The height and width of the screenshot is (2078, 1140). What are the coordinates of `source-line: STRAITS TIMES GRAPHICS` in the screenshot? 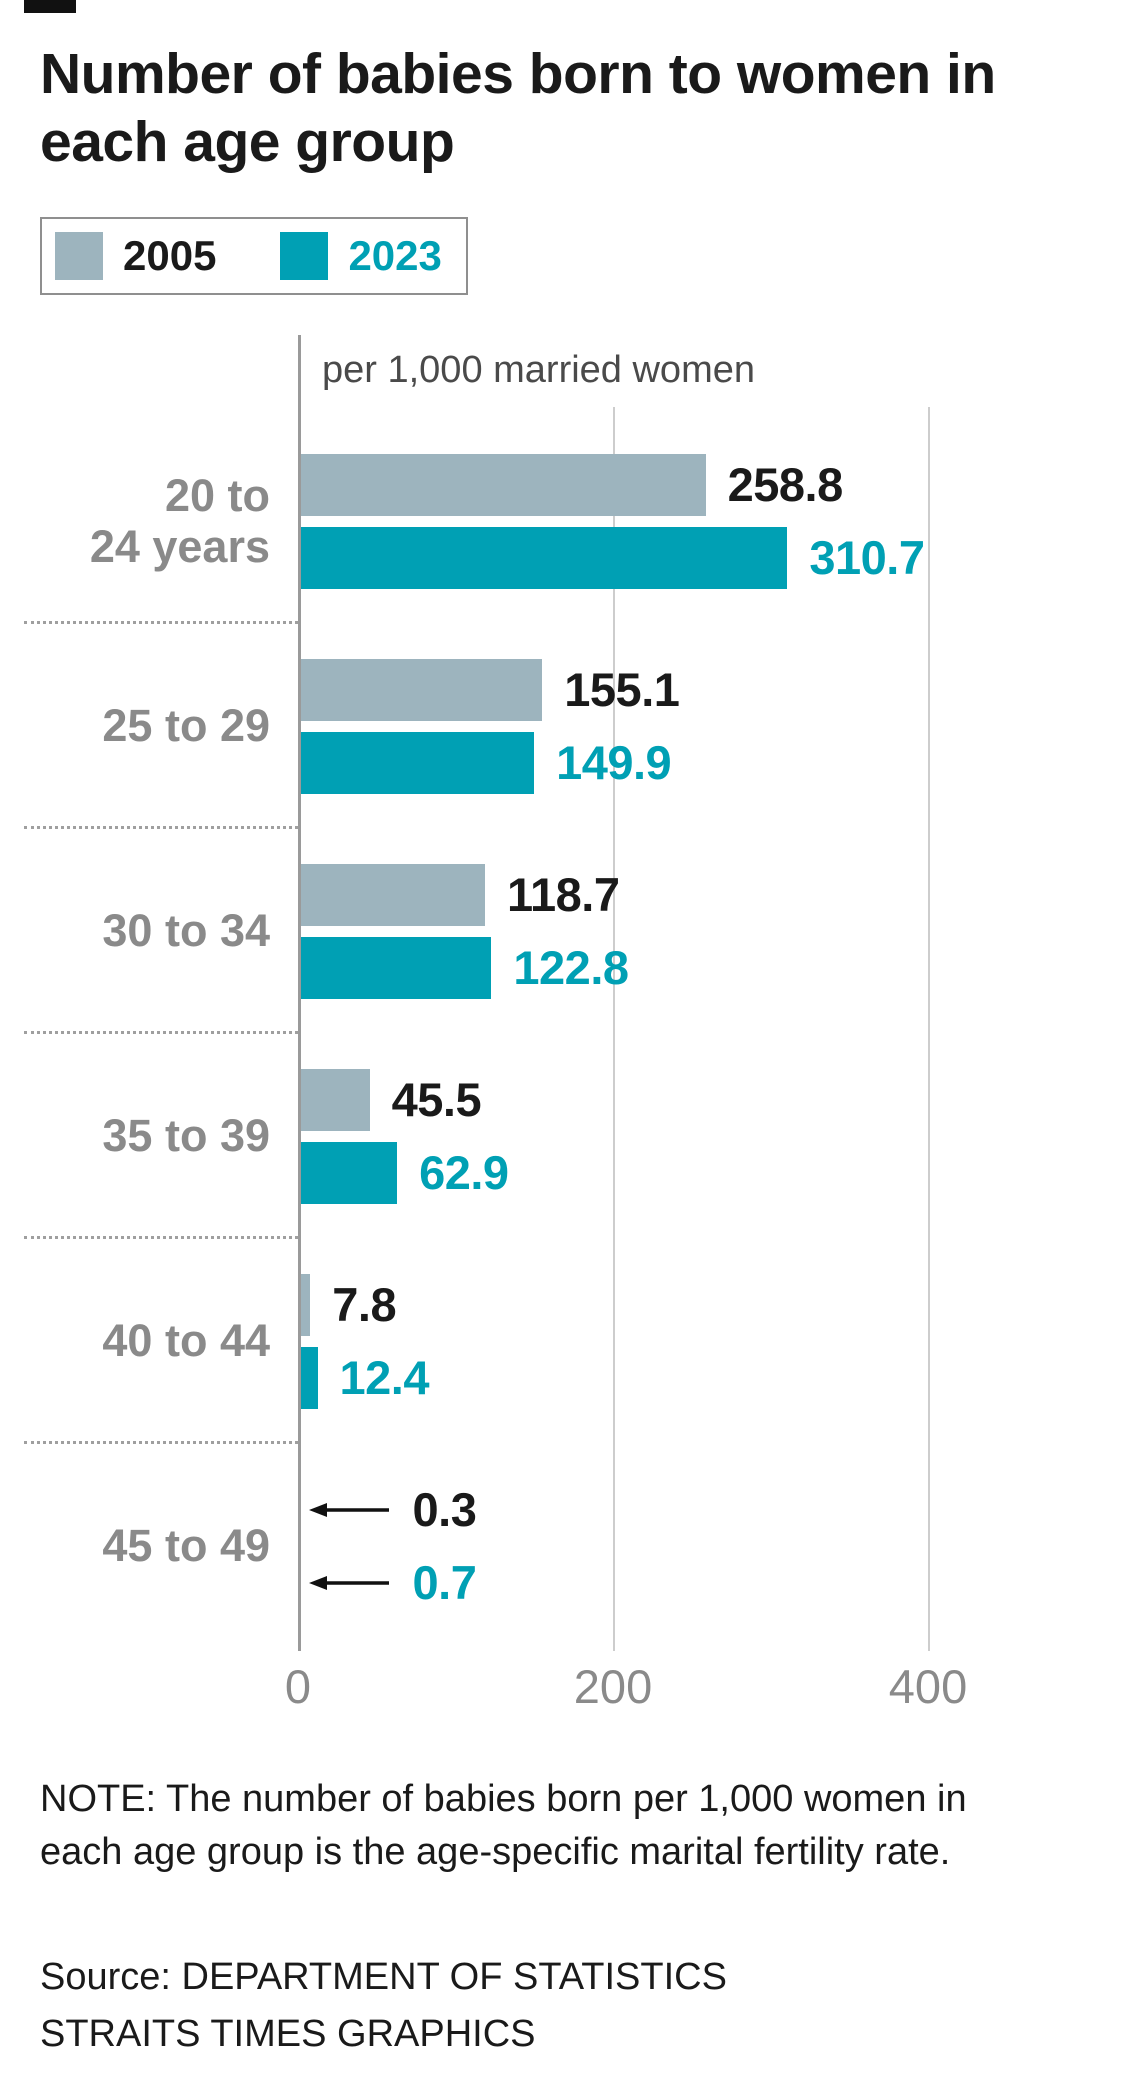 It's located at (288, 2034).